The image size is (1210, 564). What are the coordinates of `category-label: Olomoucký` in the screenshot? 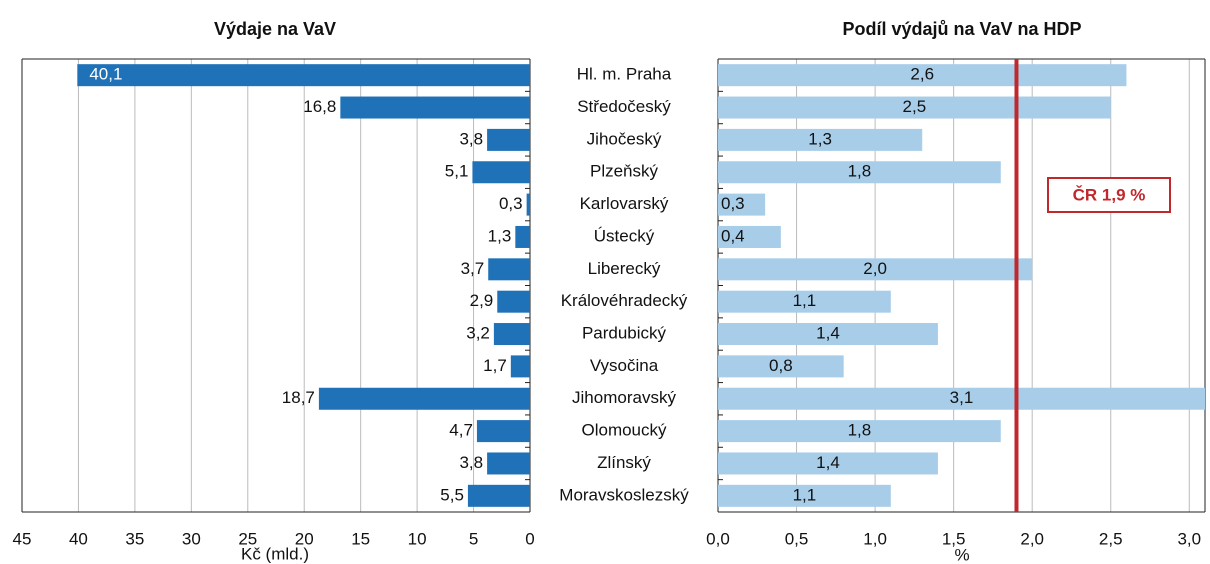 It's located at (624, 430).